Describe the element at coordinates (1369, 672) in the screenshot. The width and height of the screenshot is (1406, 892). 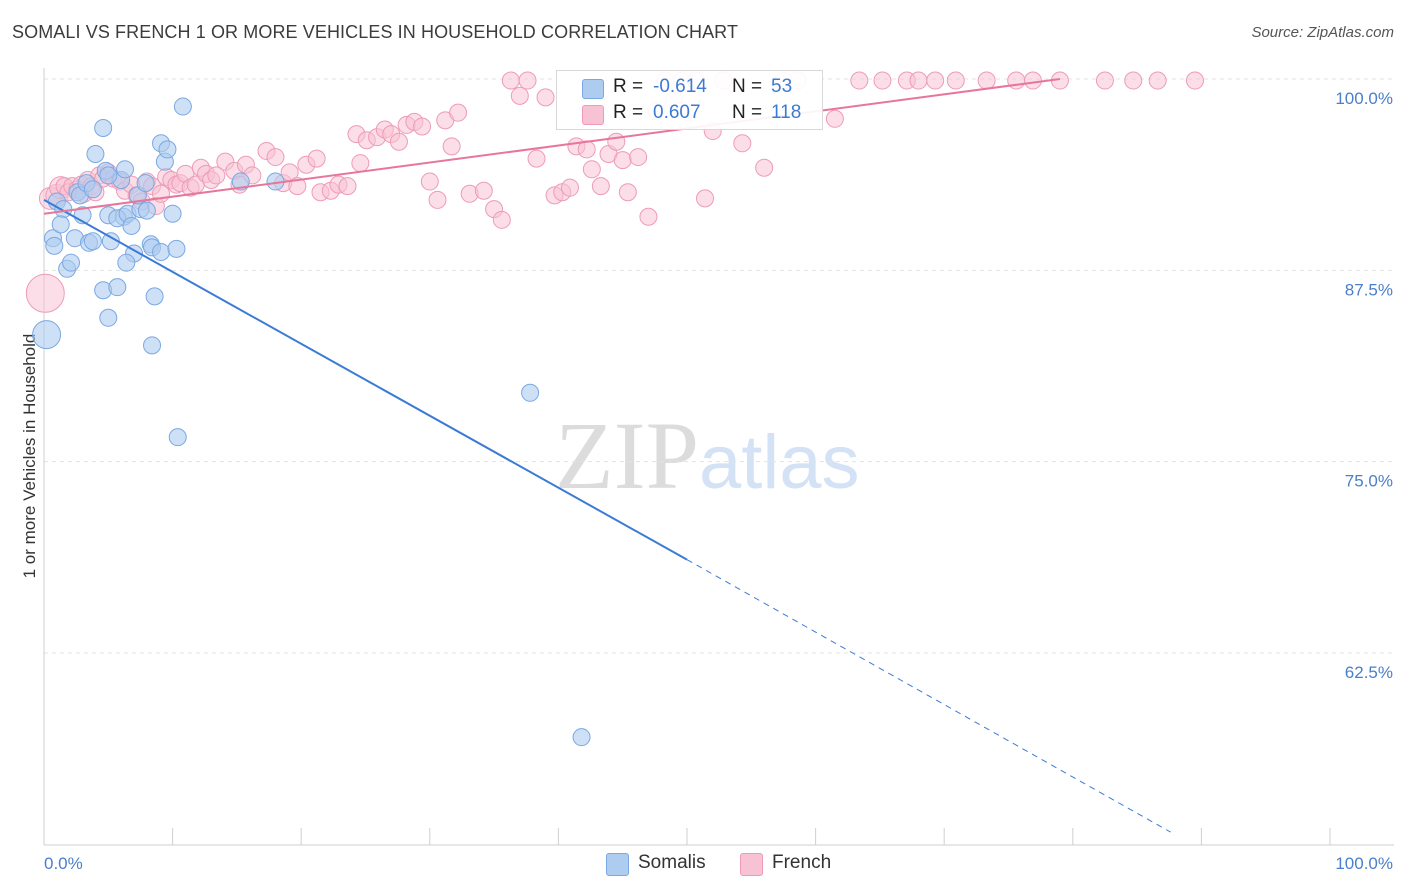
I see `y-tick-label: 62.5%` at that location.